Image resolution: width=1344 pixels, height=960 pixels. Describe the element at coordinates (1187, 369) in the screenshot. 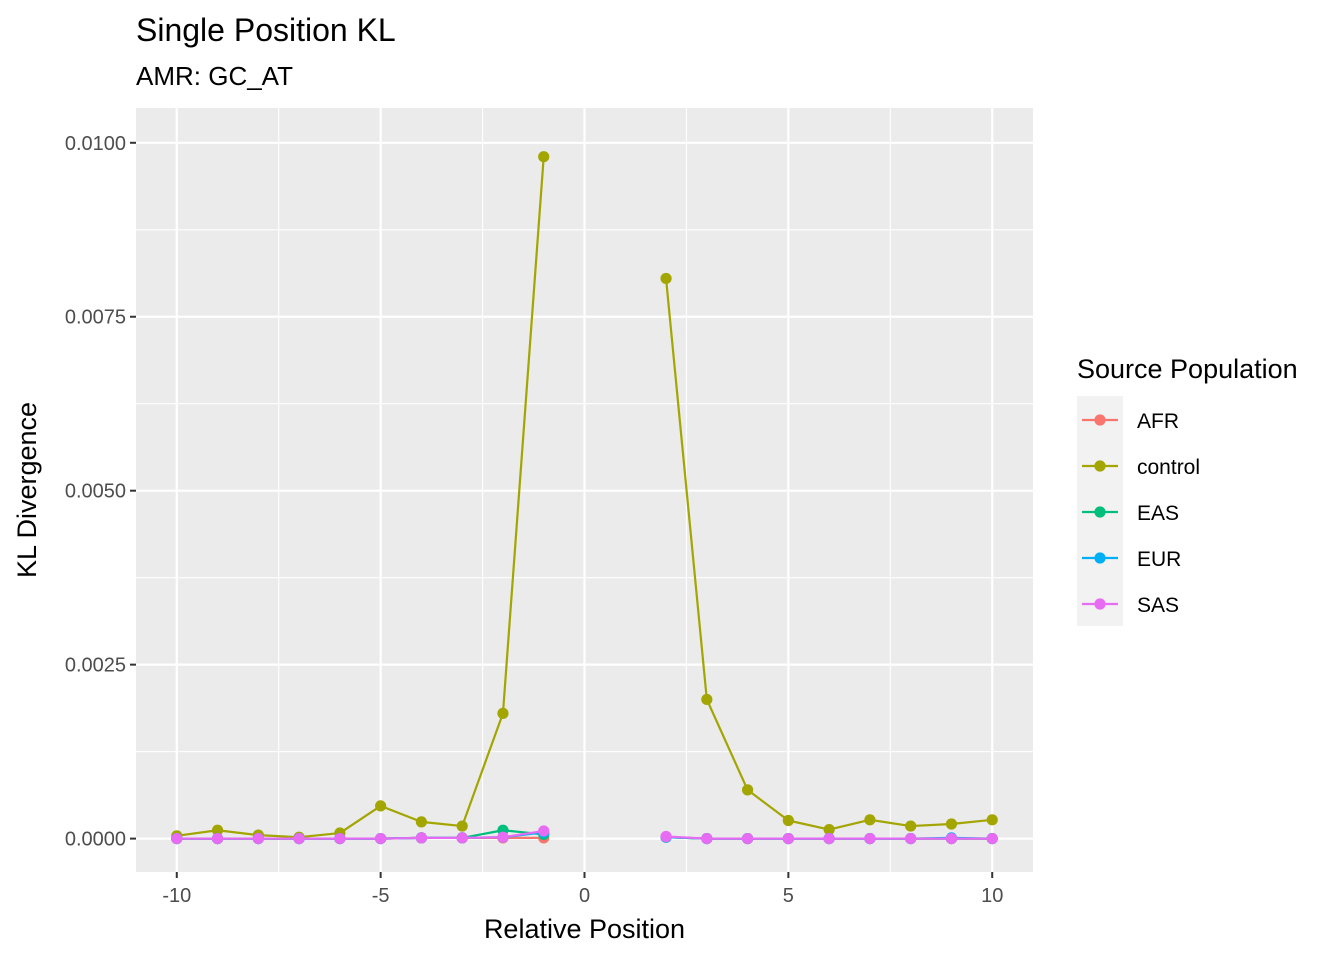

I see `legend-title: Source Population` at that location.